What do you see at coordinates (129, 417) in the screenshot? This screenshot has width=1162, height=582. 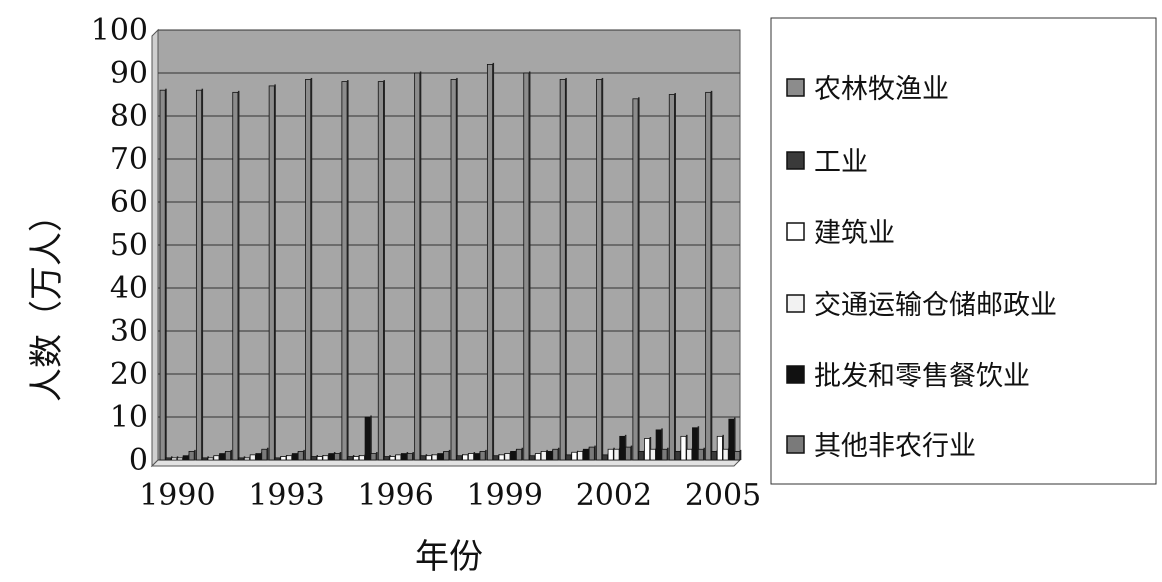 I see `y-tick-label: 10` at bounding box center [129, 417].